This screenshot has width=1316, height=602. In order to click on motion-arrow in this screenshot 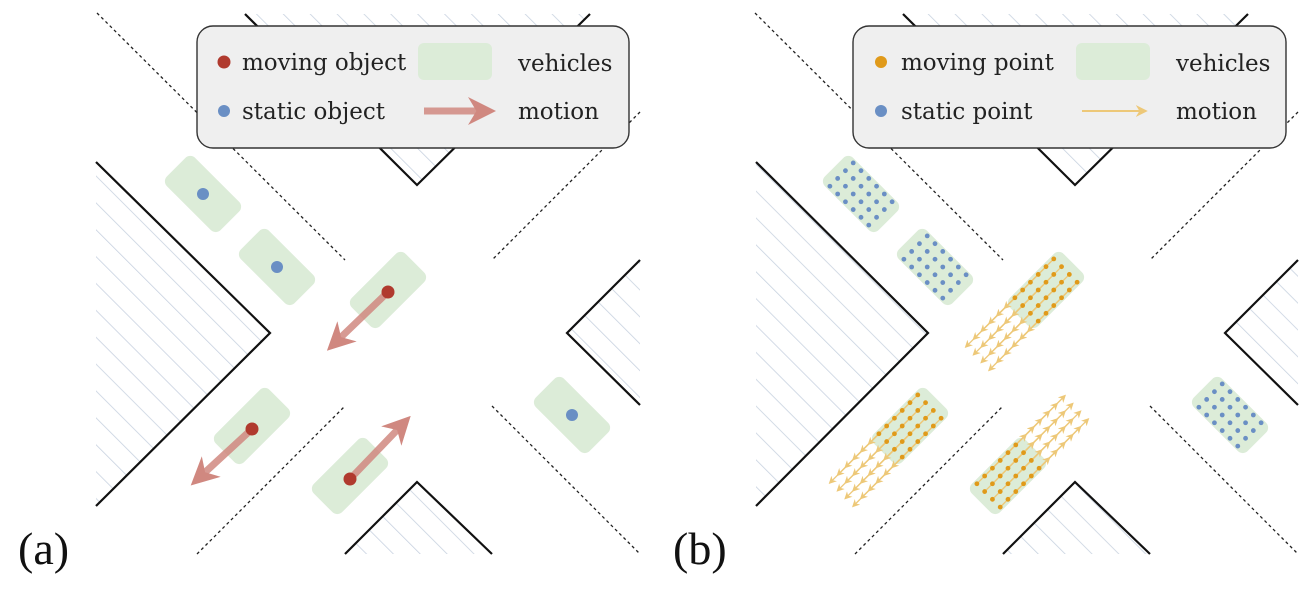, I will do `click(379, 448)`.